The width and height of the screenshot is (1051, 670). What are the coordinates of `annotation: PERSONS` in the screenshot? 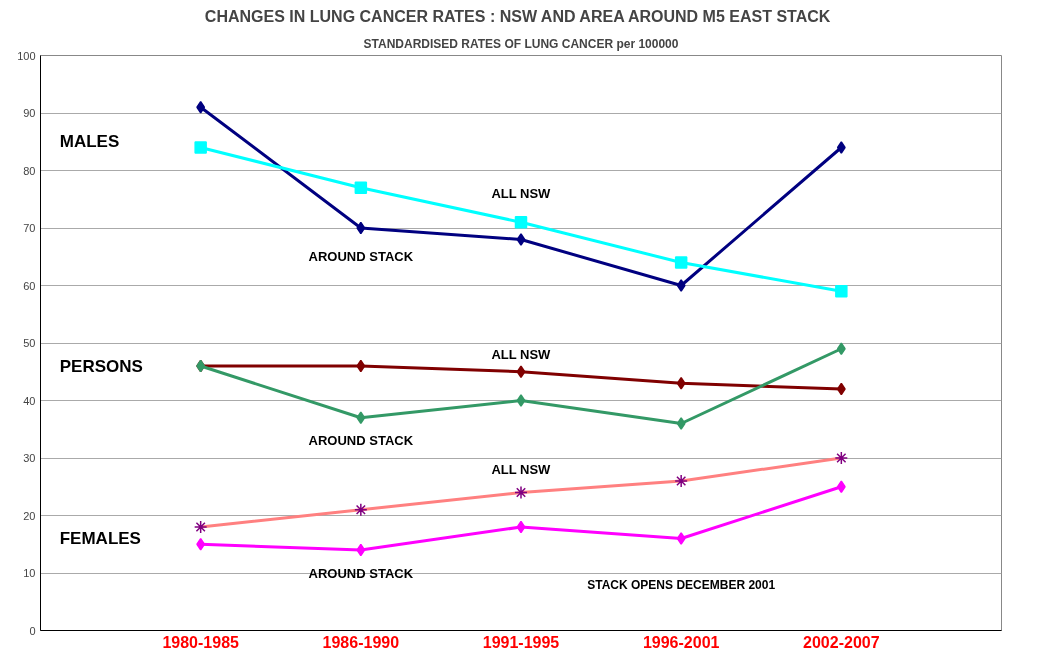 It's located at (101, 366).